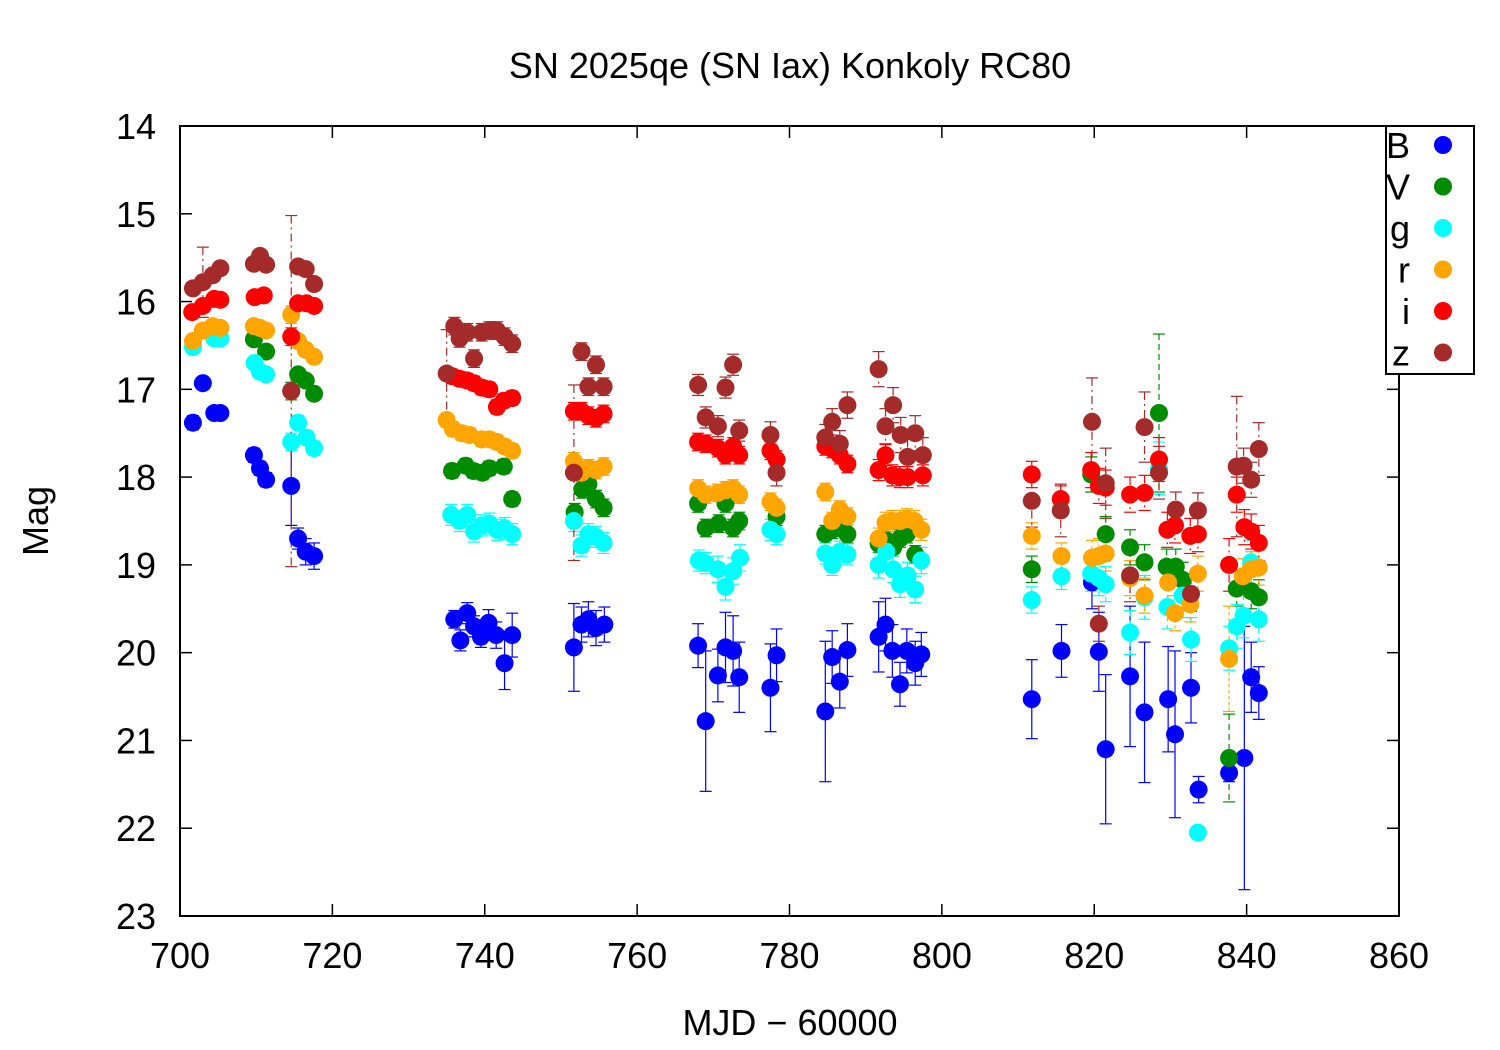 This screenshot has height=1050, width=1500. Describe the element at coordinates (35, 521) in the screenshot. I see `y-axis-title: Mag` at that location.